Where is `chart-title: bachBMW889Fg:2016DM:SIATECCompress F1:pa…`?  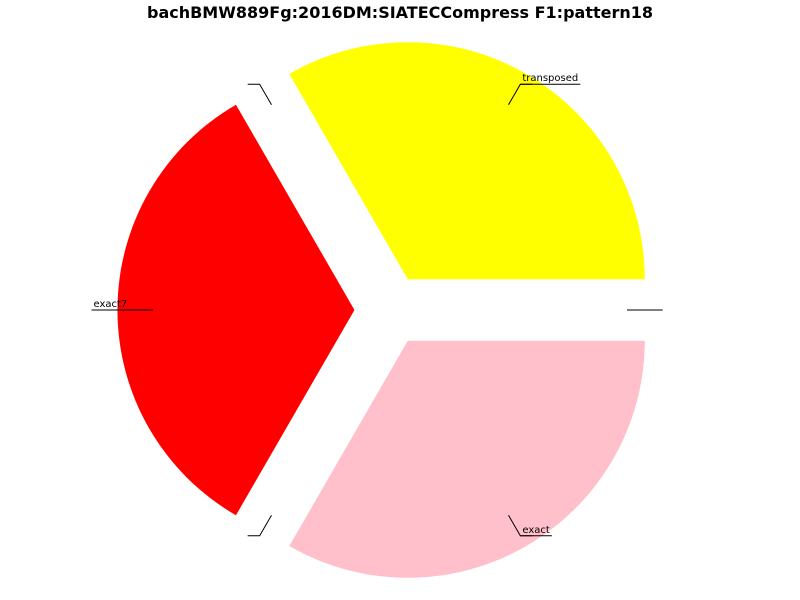 chart-title: bachBMW889Fg:2016DM:SIATECCompress F1:pa… is located at coordinates (400, 12).